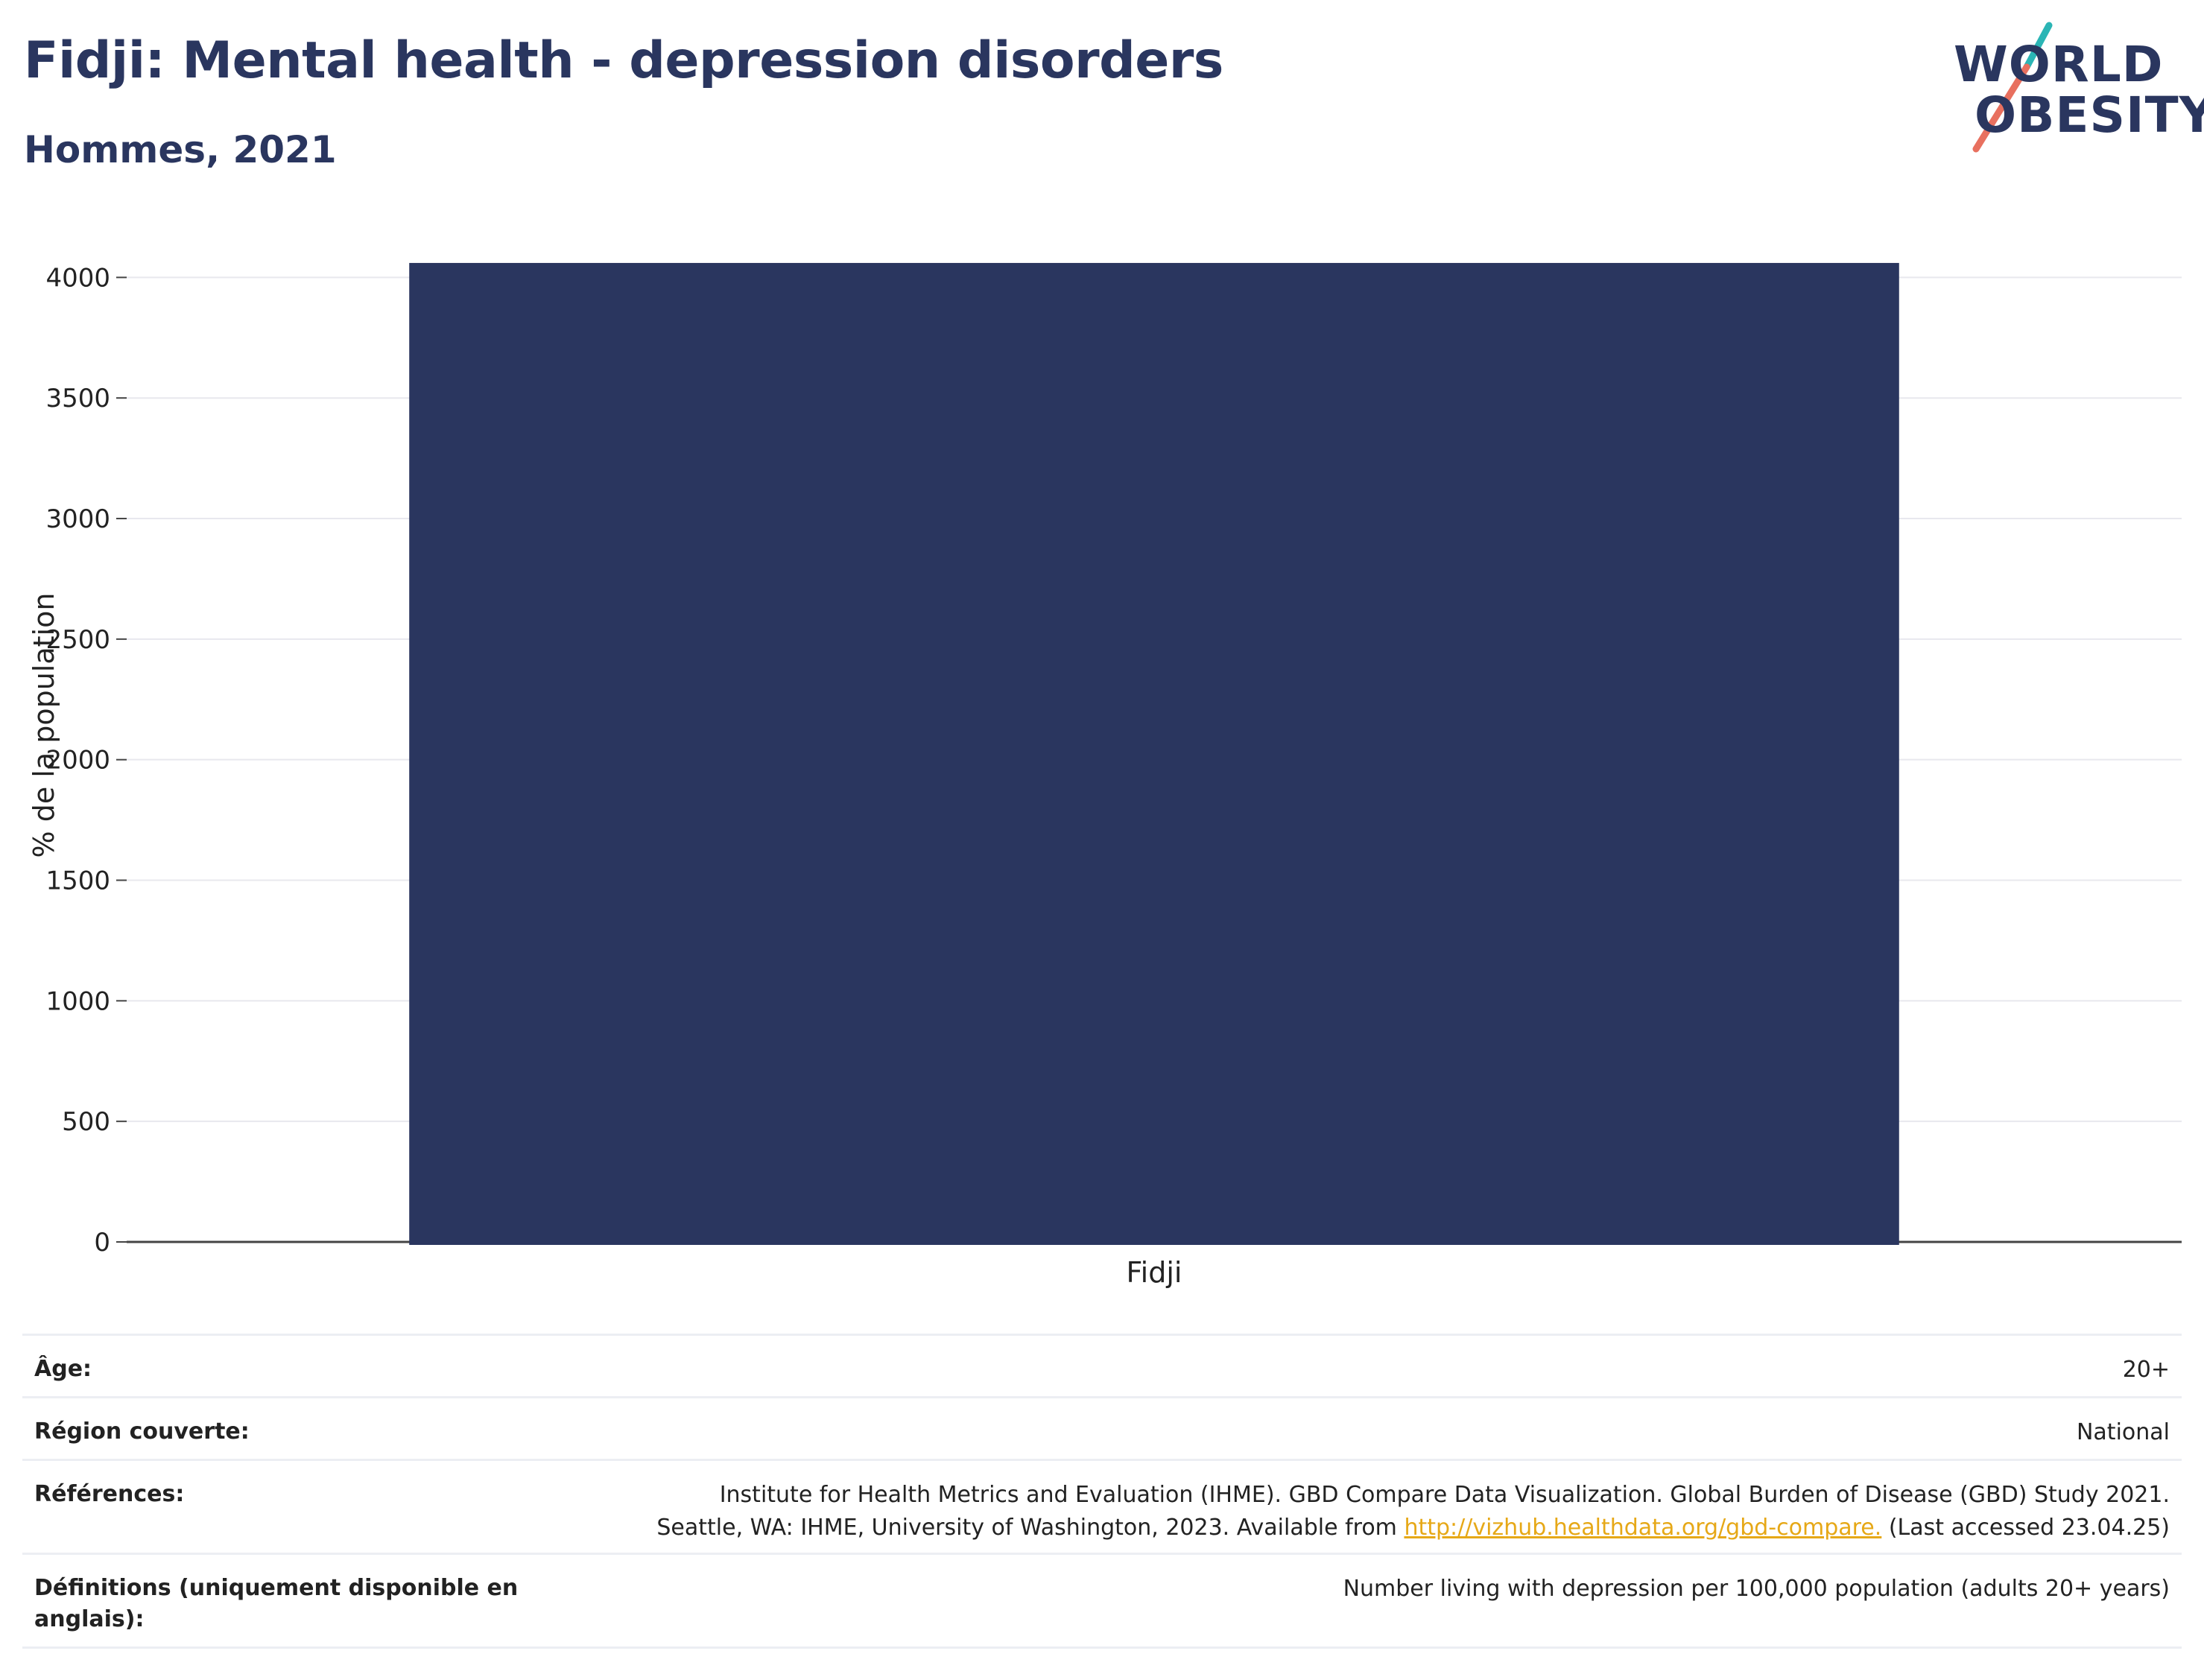  What do you see at coordinates (77, 640) in the screenshot?
I see `y-tick-label: 2500` at bounding box center [77, 640].